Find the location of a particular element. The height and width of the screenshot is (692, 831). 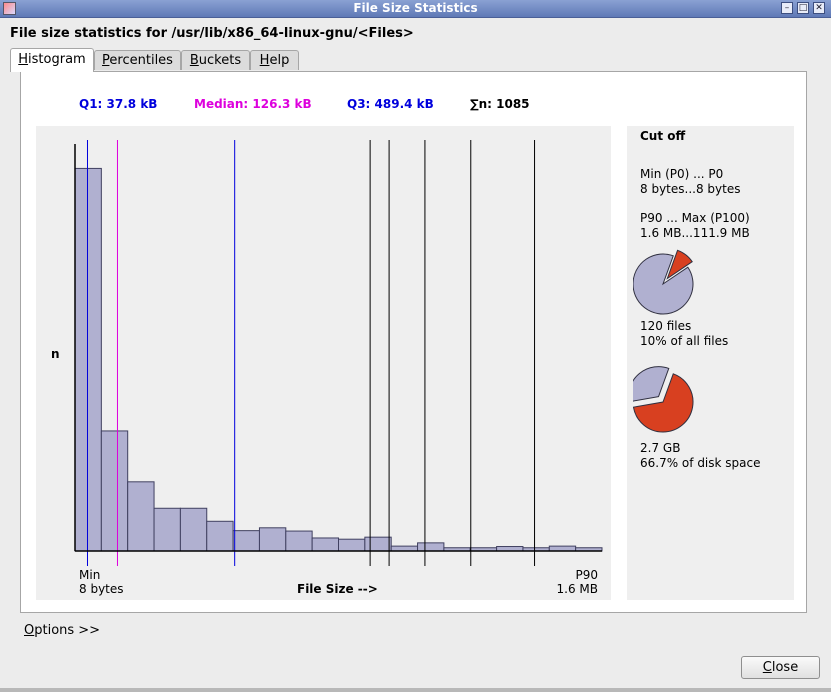

p90-label-title: P90 is located at coordinates (586, 575).